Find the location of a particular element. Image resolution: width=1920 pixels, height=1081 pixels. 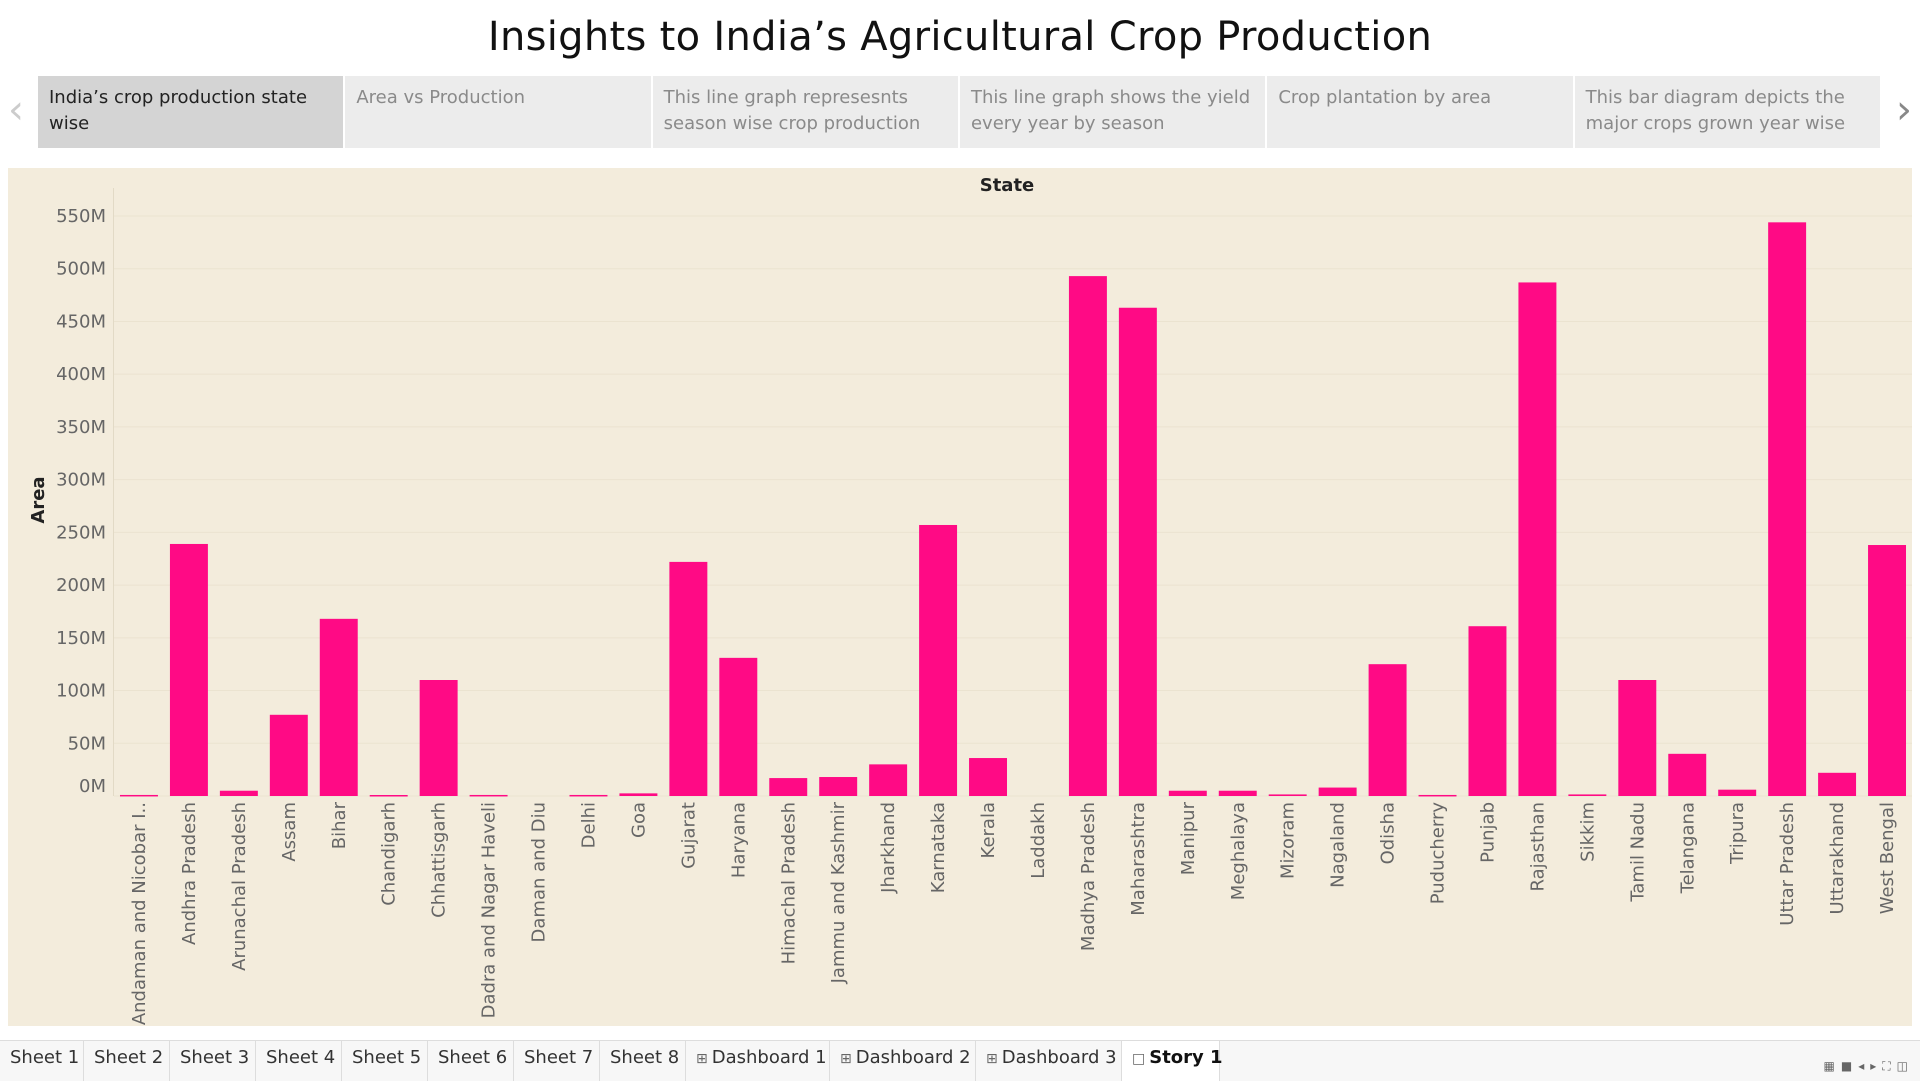

y-tick-label: 300M is located at coordinates (81, 480).